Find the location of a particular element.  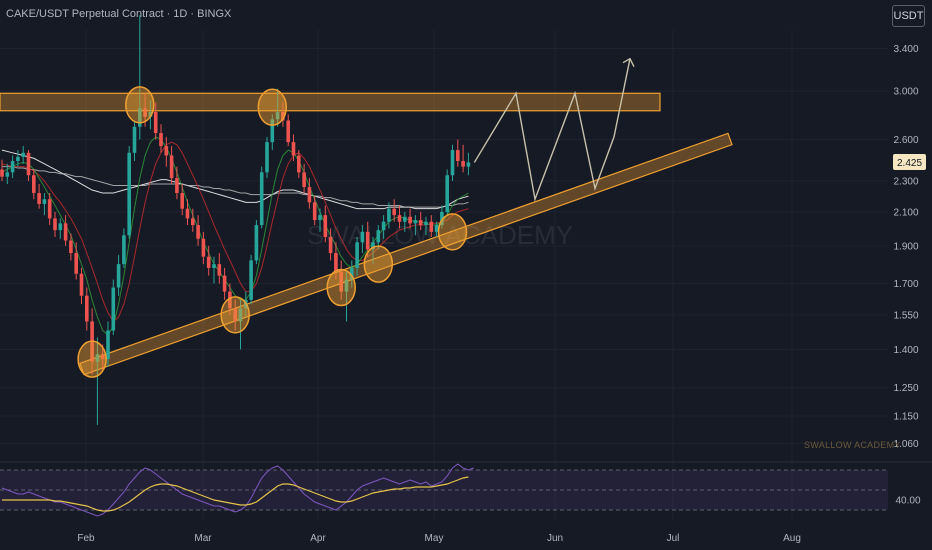

x-tick-label: Aug is located at coordinates (792, 538).